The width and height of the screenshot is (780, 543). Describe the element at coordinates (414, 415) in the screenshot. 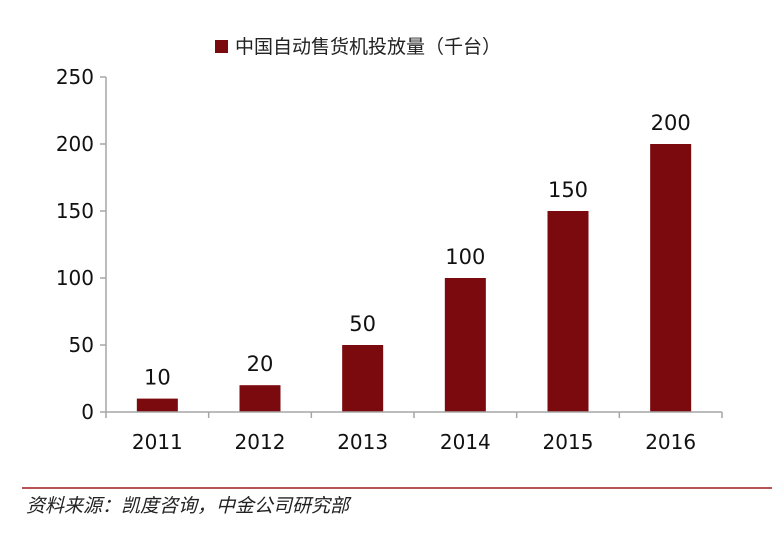

I see `x-axis-ticks` at that location.